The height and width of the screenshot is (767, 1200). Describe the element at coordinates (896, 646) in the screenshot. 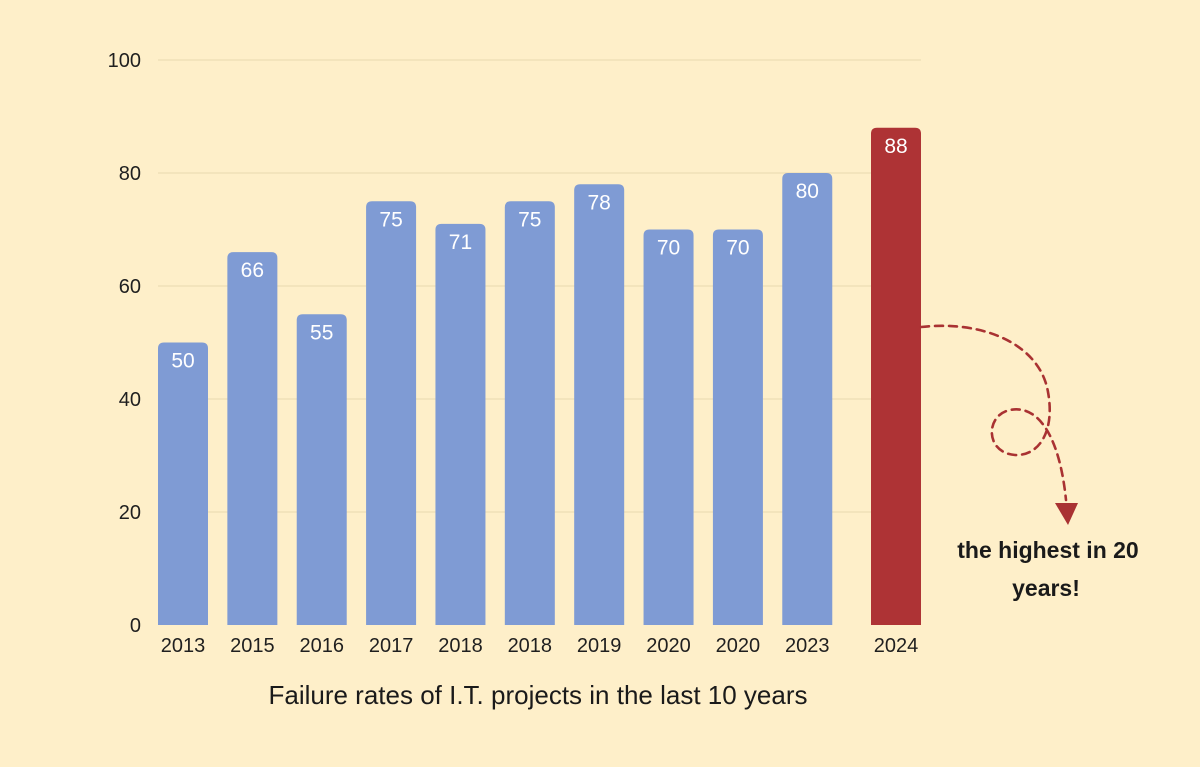

I see `x-tick-label: 2024` at that location.